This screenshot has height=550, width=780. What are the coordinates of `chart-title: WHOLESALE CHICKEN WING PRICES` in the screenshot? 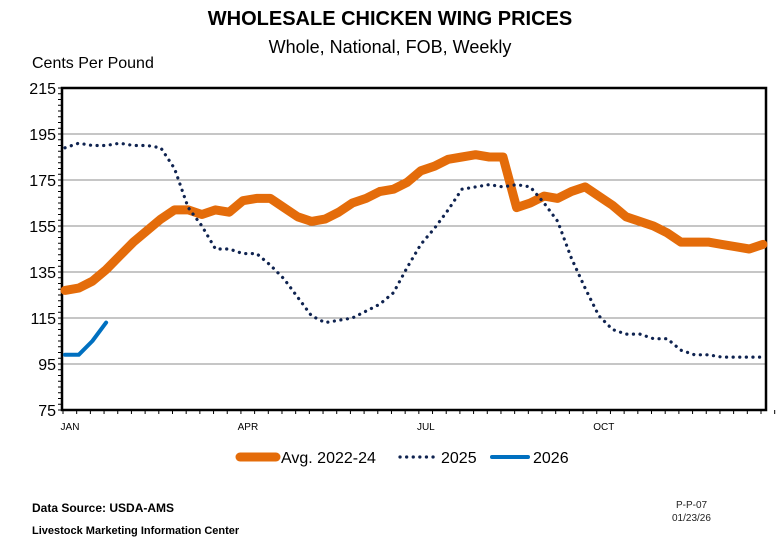 It's located at (390, 19).